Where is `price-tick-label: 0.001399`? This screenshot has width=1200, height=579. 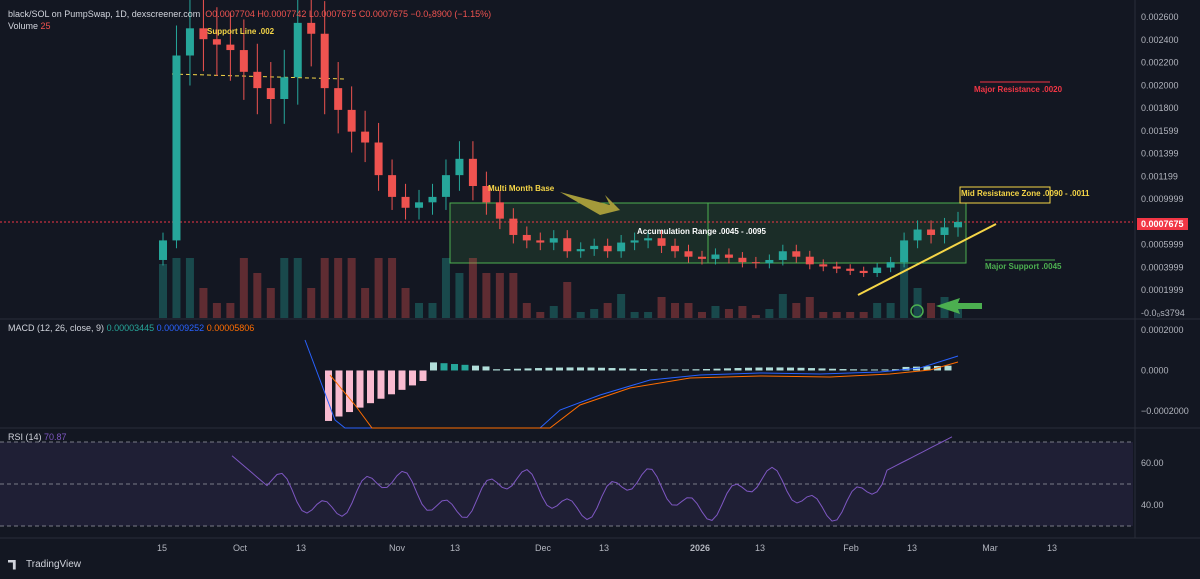
price-tick-label: 0.001399 is located at coordinates (1160, 154).